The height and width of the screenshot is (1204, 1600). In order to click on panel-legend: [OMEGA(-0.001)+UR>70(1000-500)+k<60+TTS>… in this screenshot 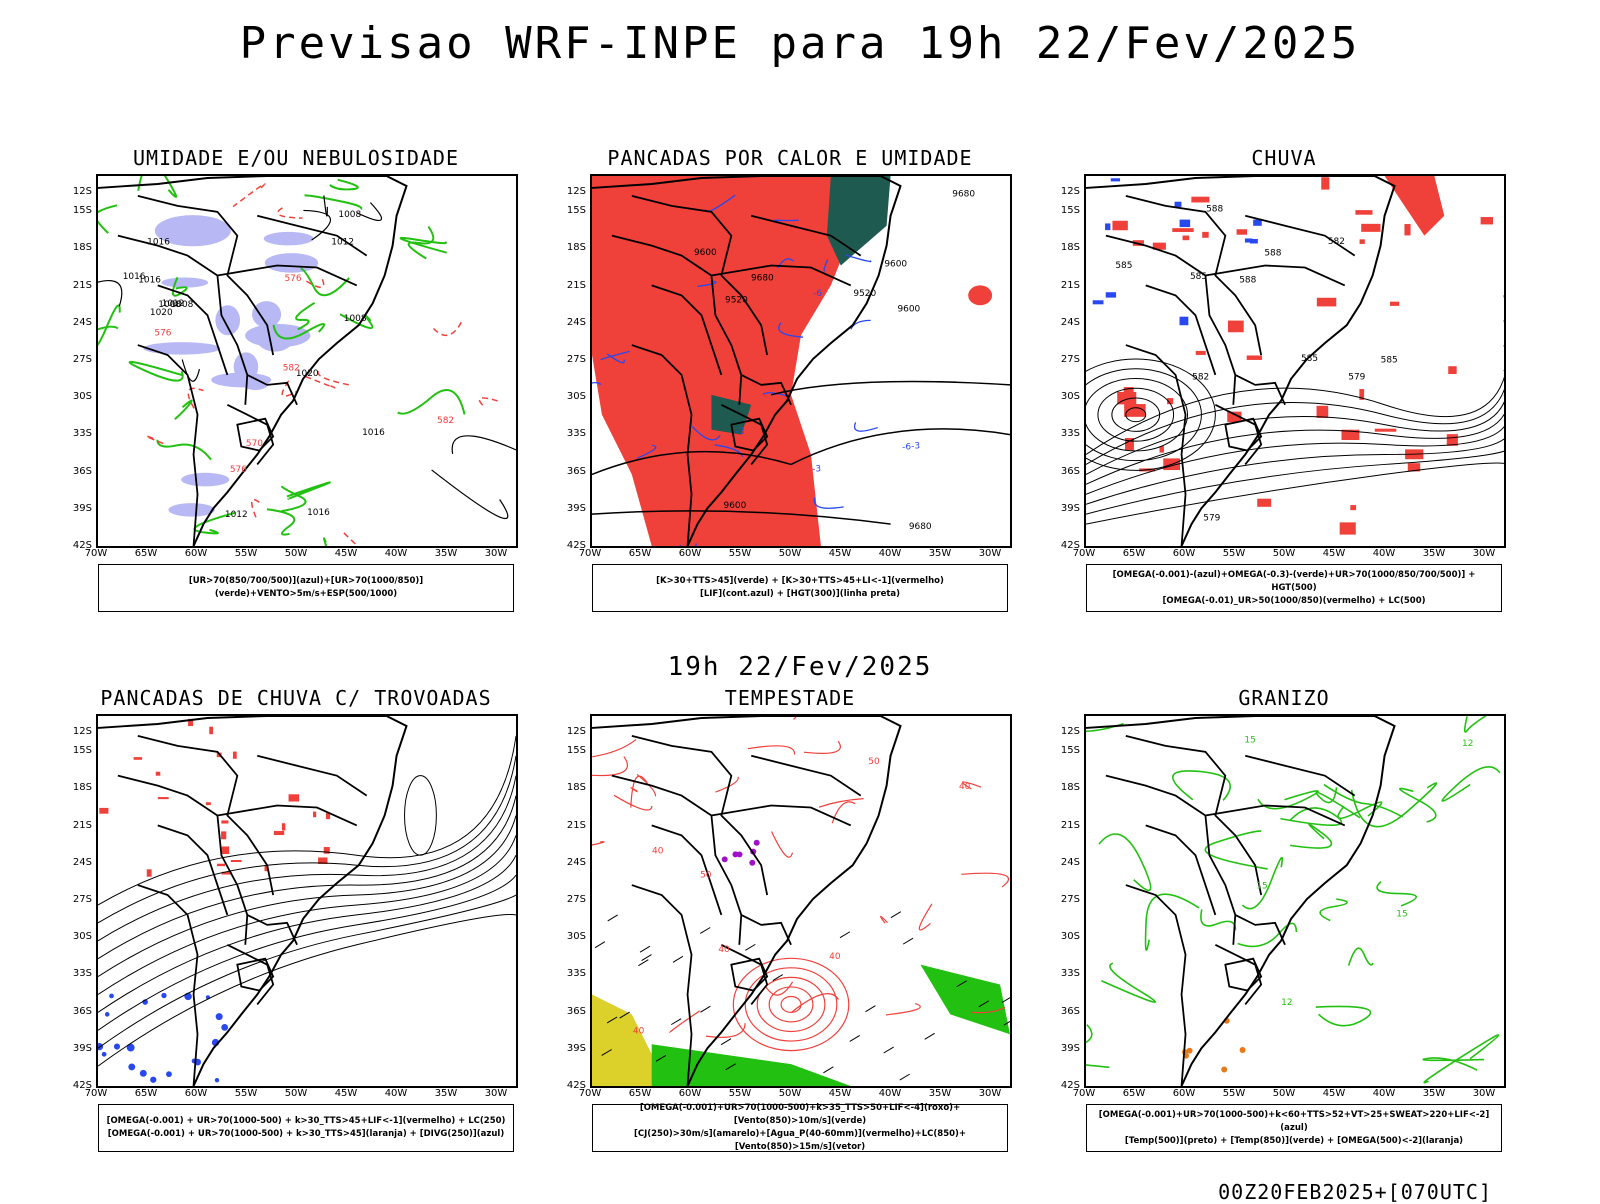, I will do `click(1294, 1128)`.